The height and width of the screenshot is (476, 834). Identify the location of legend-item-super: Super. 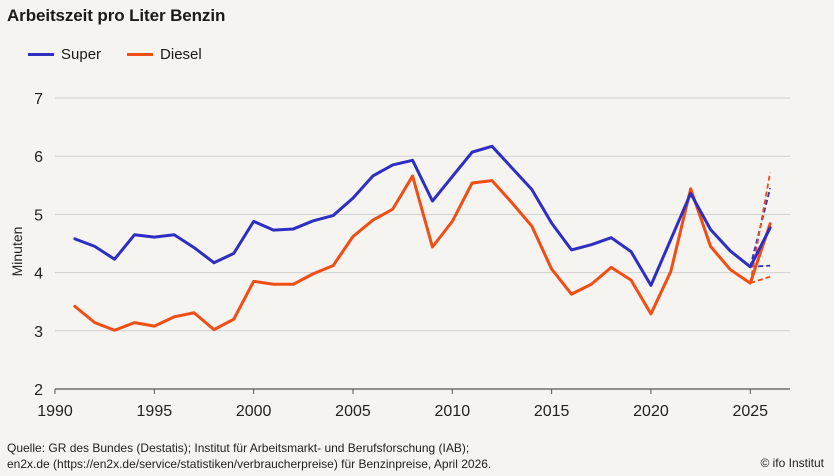
(64, 54).